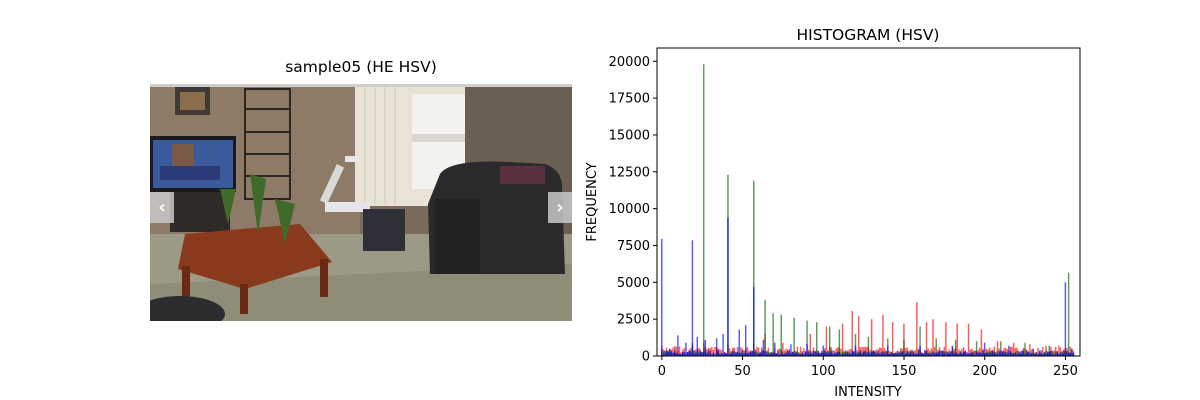  I want to click on x-tick-label: 150, so click(904, 371).